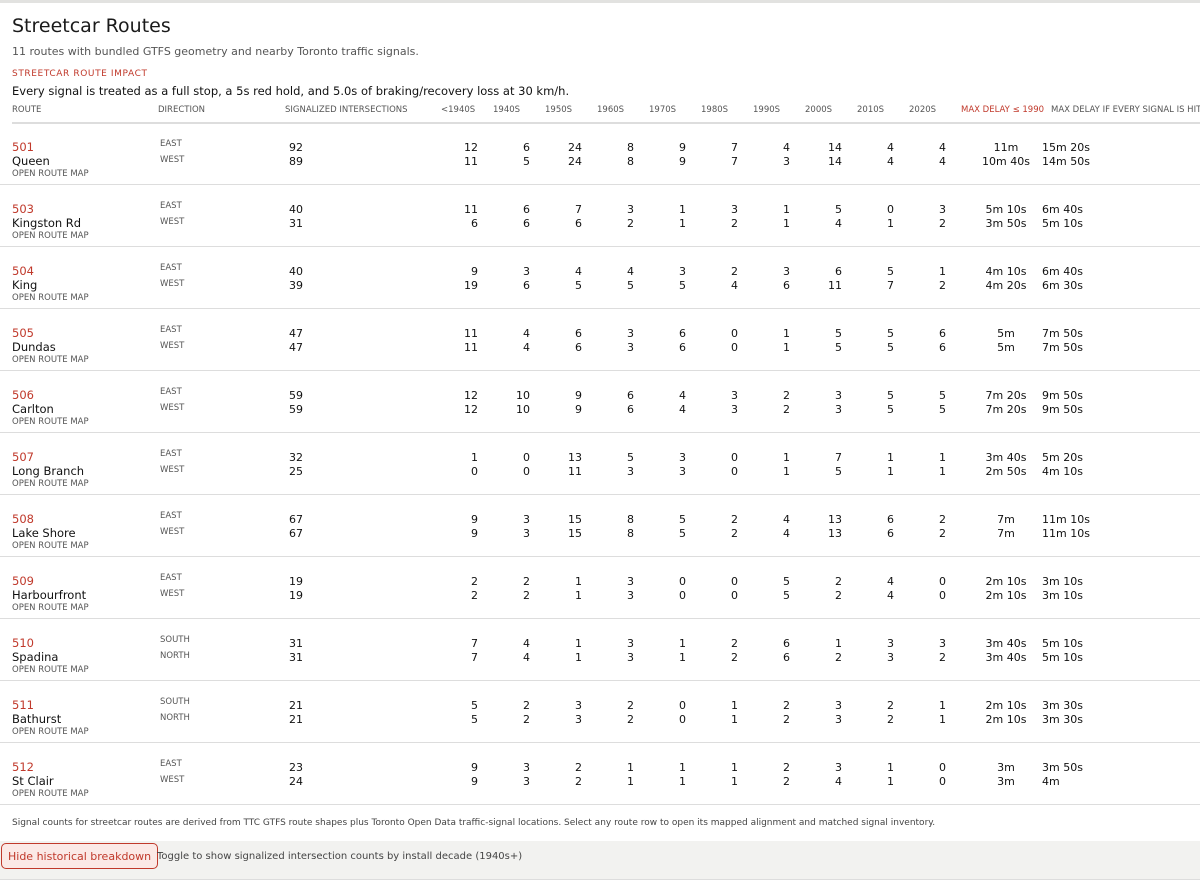 Image resolution: width=1200 pixels, height=887 pixels. Describe the element at coordinates (23, 581) in the screenshot. I see `route-number: 509` at that location.